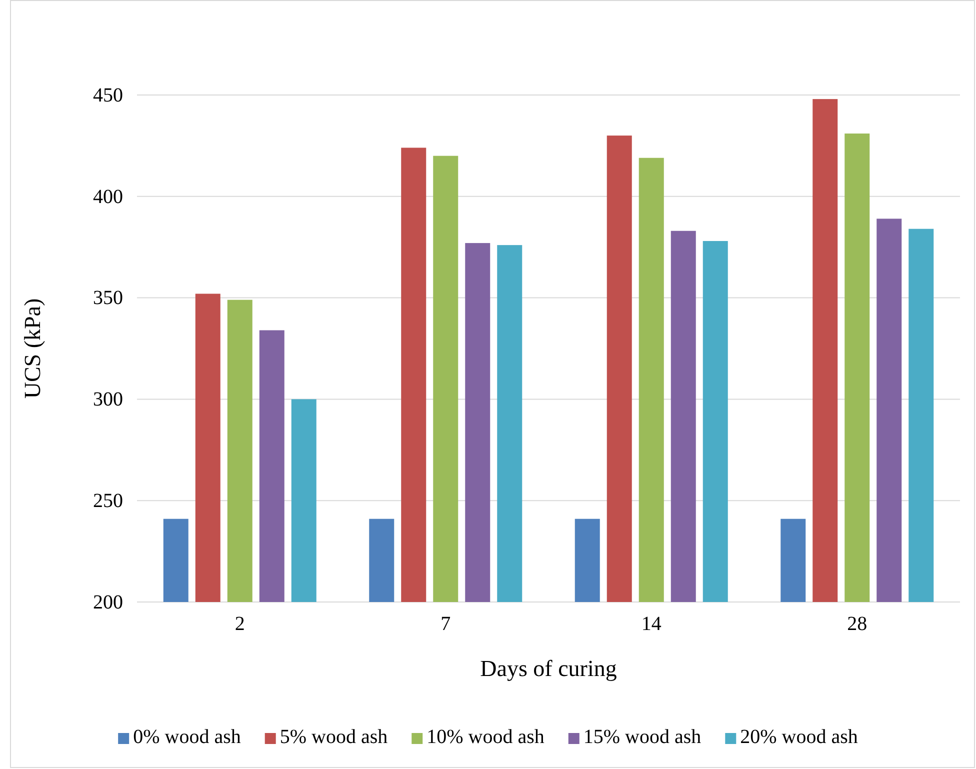  What do you see at coordinates (334, 737) in the screenshot?
I see `legend-label: 5% wood ash` at bounding box center [334, 737].